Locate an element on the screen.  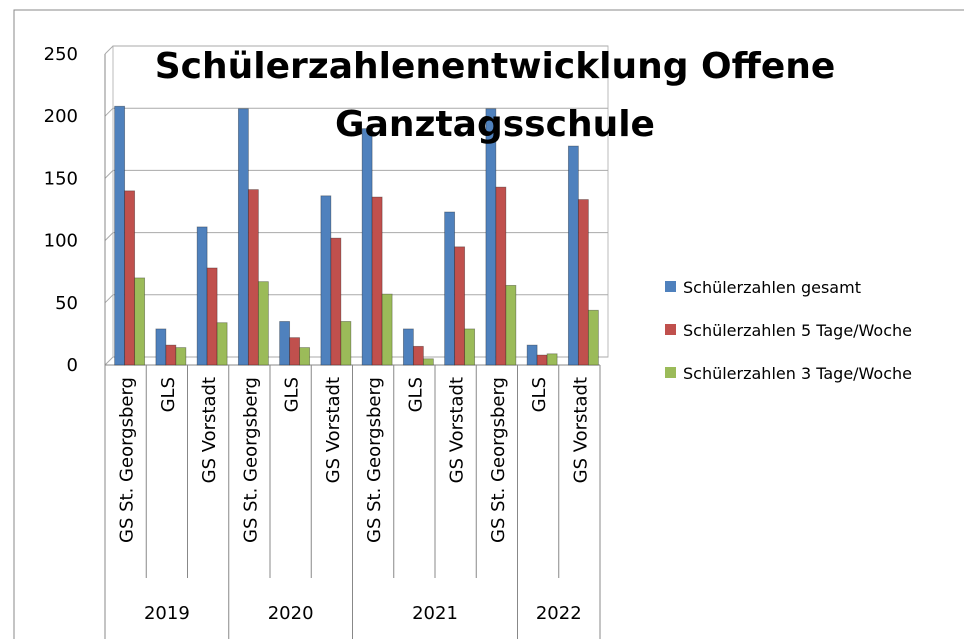
y-tick-label: 100 is located at coordinates (61, 241).